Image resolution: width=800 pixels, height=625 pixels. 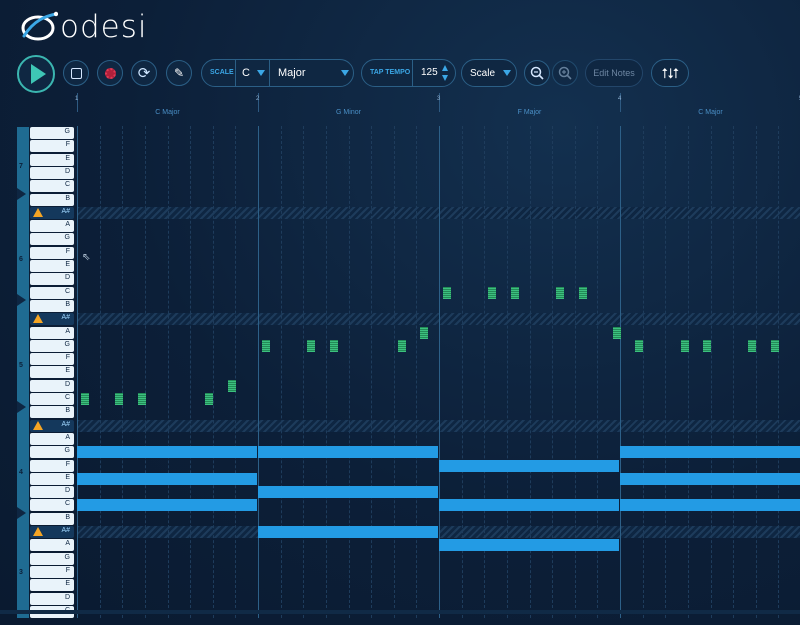 What do you see at coordinates (292, 73) in the screenshot?
I see `scale-mode-dropdown: Major` at bounding box center [292, 73].